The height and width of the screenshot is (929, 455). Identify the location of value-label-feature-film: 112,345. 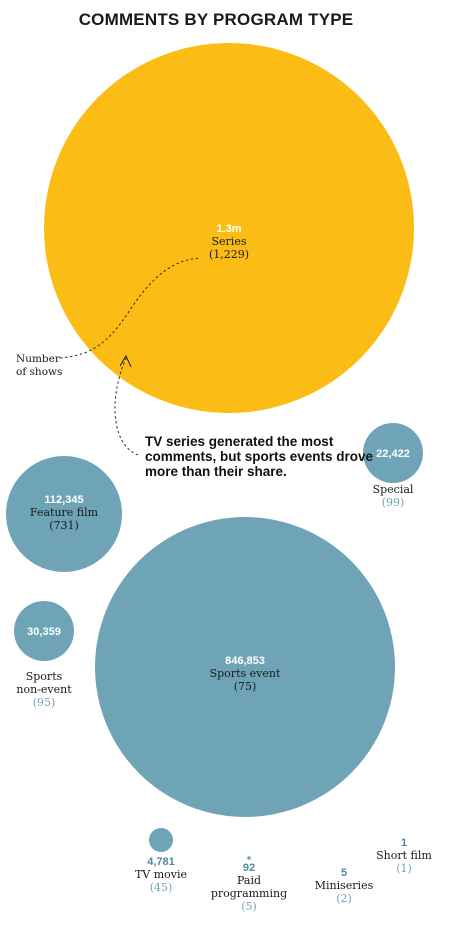
(63, 500).